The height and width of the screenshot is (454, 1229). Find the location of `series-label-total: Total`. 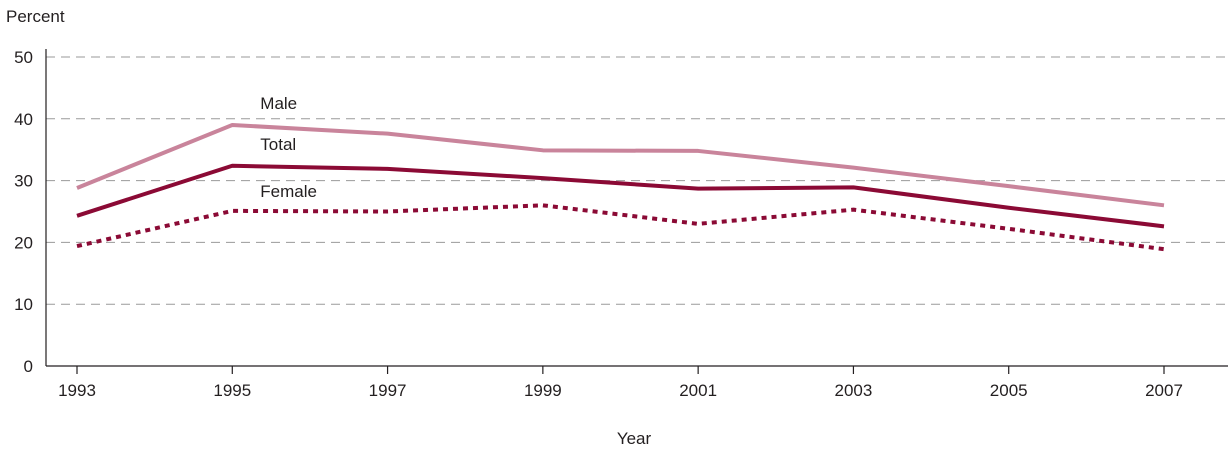

series-label-total: Total is located at coordinates (278, 144).